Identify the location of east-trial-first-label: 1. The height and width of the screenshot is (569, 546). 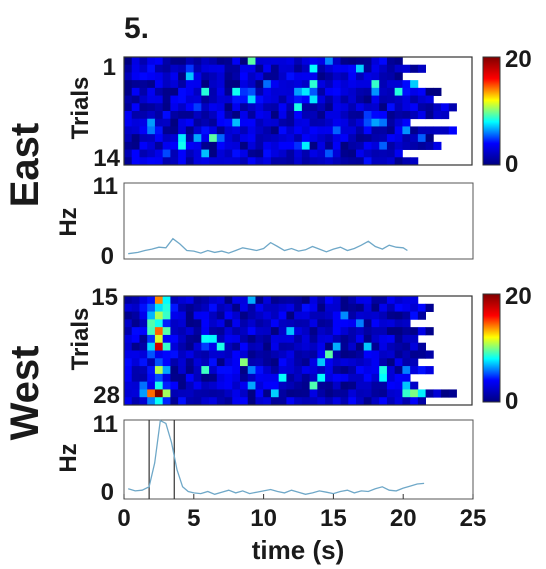
(109, 67).